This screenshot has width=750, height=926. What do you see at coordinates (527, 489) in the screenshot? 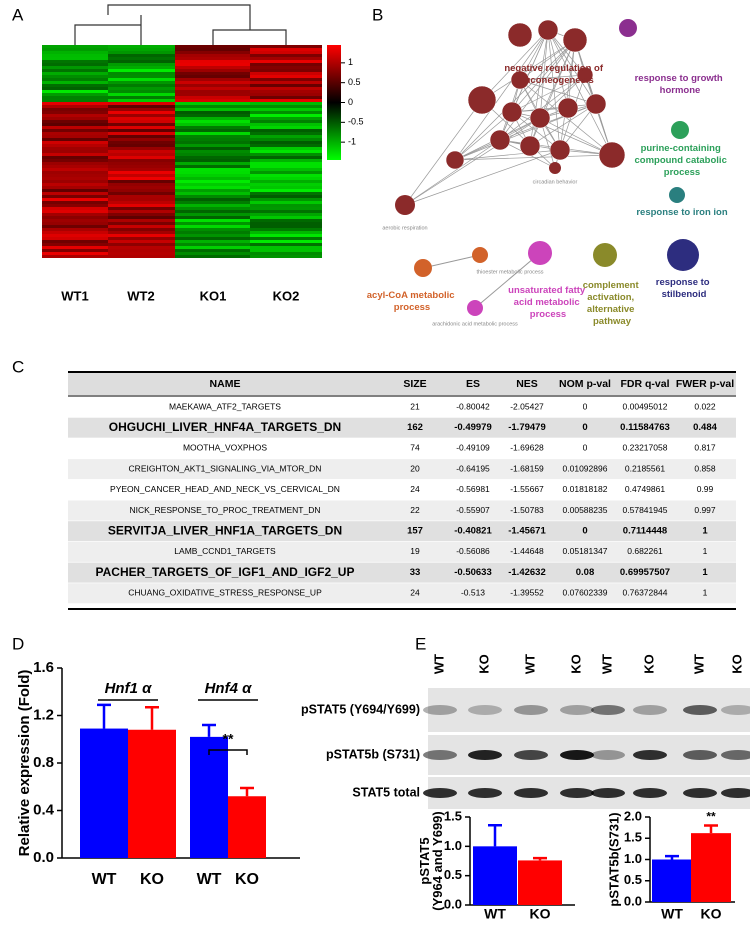
I see `table-cell: -1.55667` at bounding box center [527, 489].